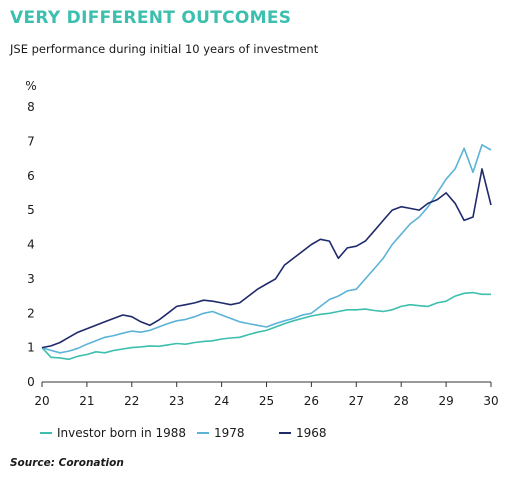 The image size is (522, 484). I want to click on x-tick-label: 28, so click(401, 401).